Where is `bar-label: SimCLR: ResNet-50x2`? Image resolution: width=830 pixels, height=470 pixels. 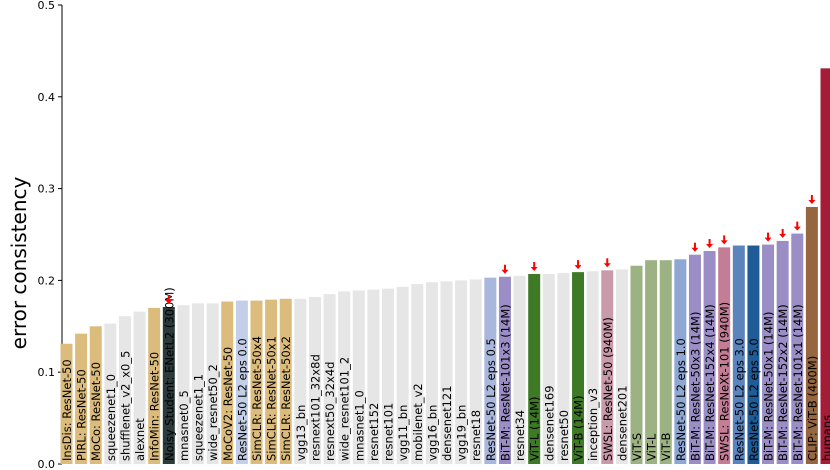 bar-label: SimCLR: ResNet-50x2 is located at coordinates (286, 398).